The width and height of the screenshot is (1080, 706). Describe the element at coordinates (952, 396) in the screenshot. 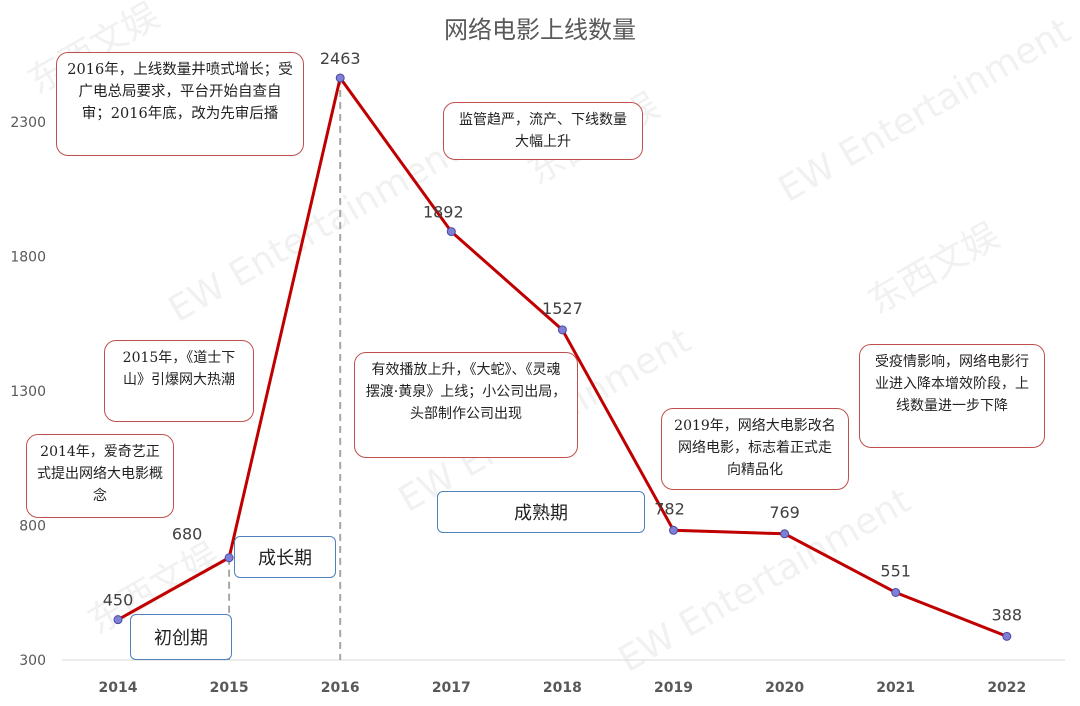

I see `annotation-covid: 受疫情影响，网络电影行业进入降本增效阶段，上线数量进一步下降` at that location.